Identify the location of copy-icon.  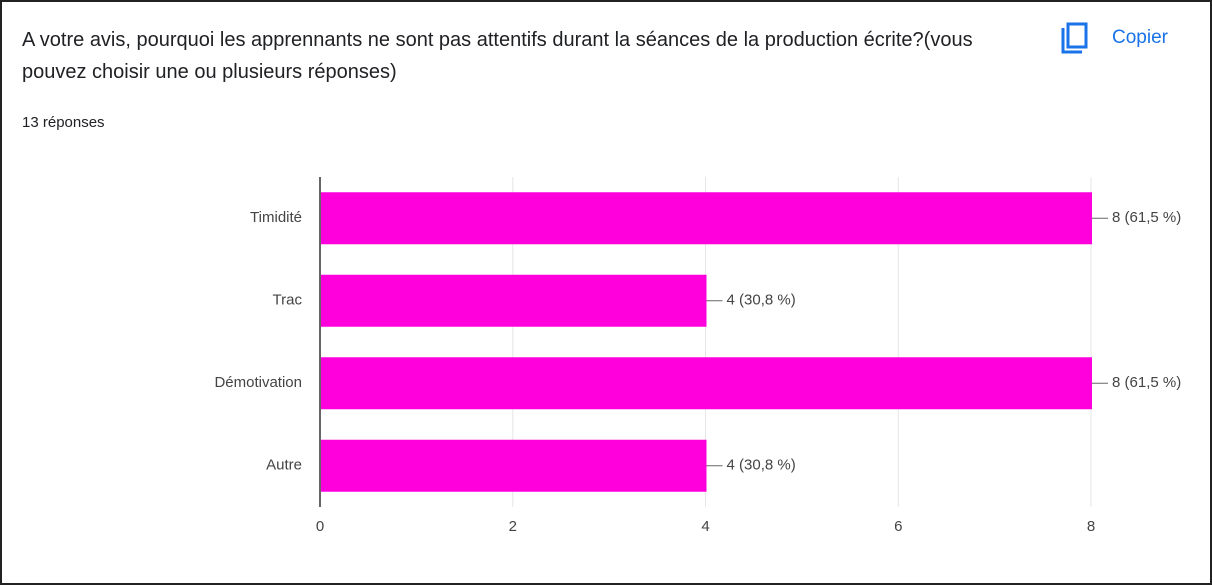
(1074, 38).